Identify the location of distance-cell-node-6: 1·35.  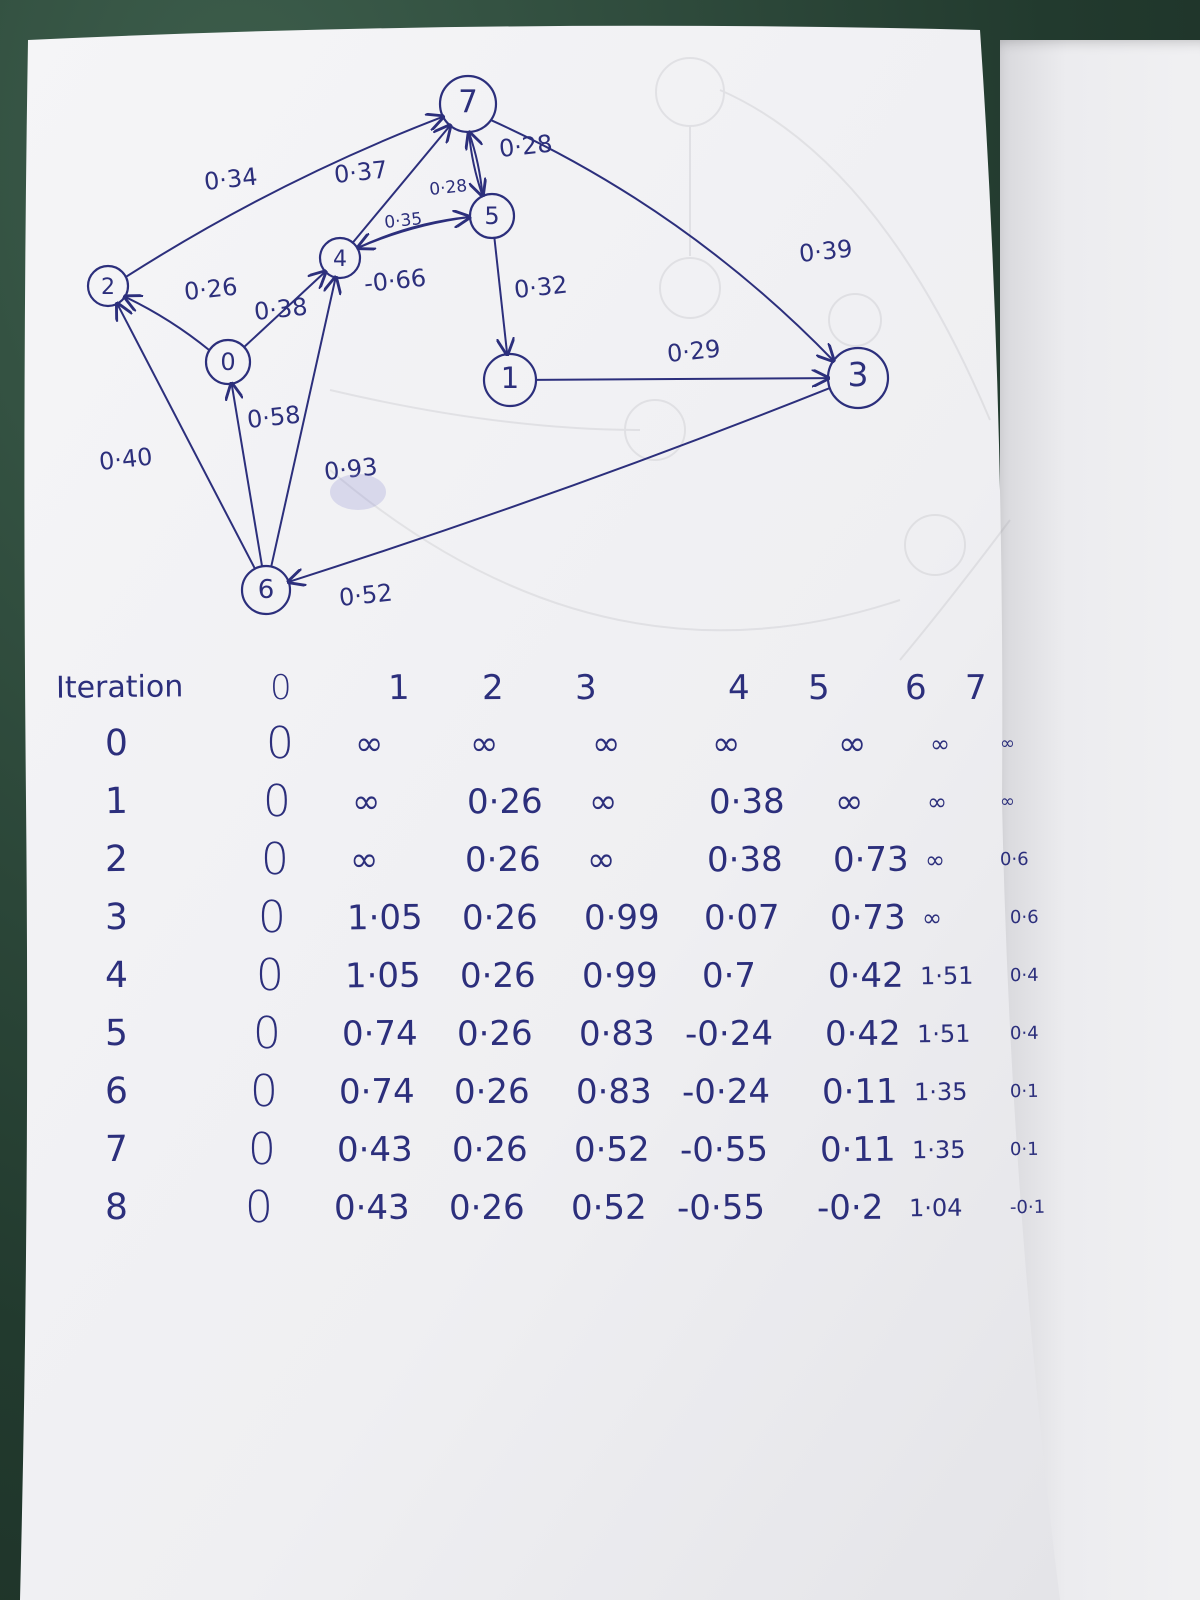
(941, 1092).